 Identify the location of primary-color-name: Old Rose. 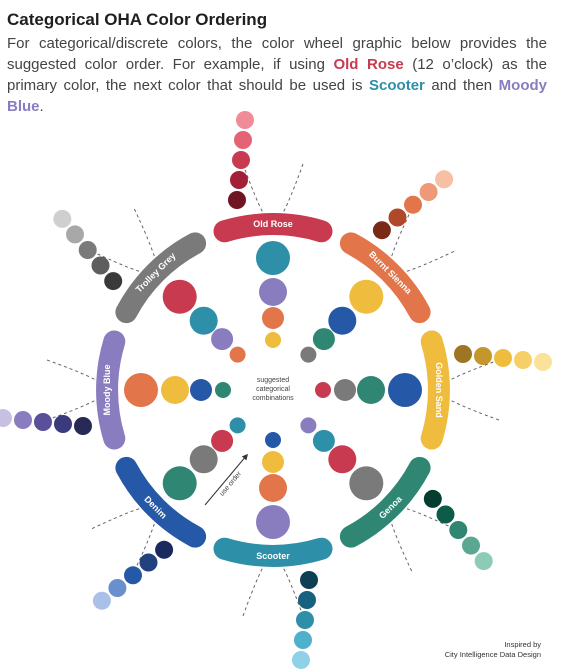
(368, 64).